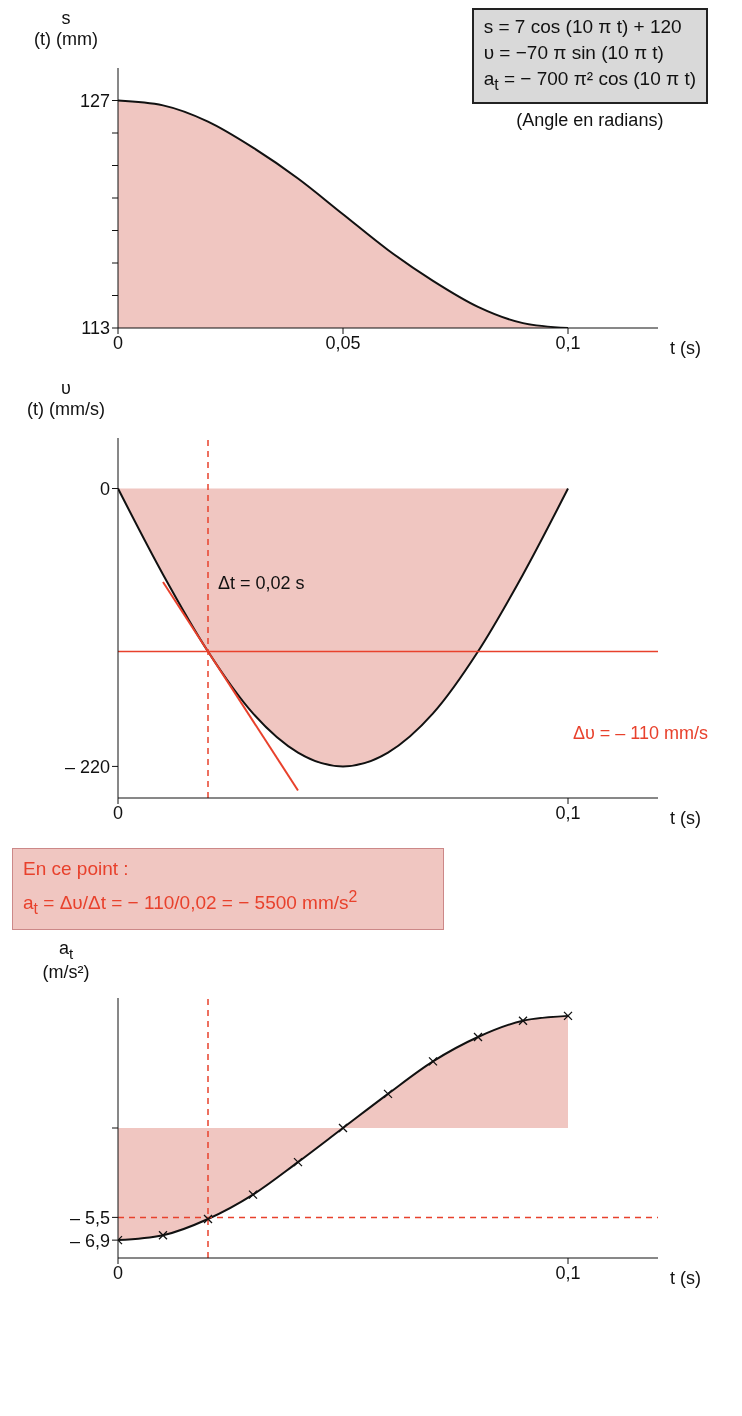  I want to click on x-tick-label: 0, so click(118, 342).